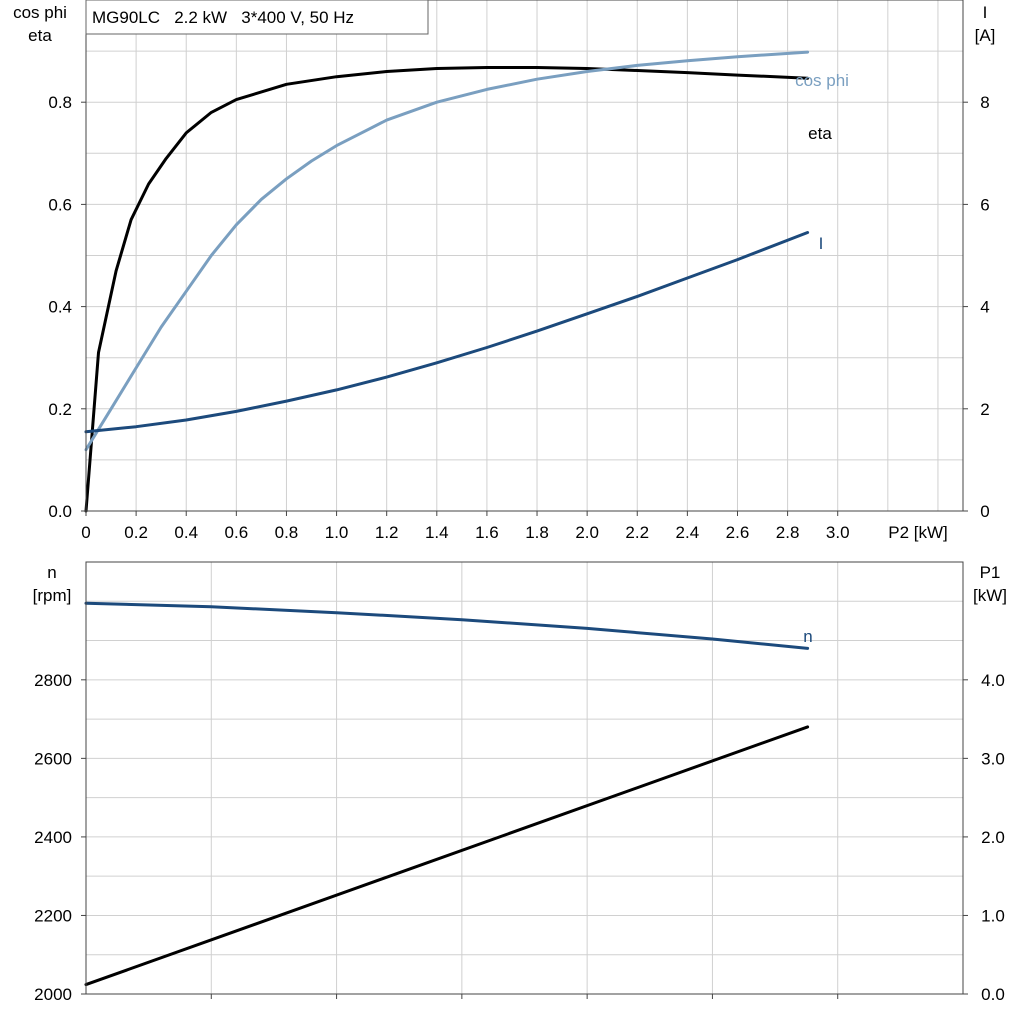 The height and width of the screenshot is (1024, 1024). What do you see at coordinates (984, 102) in the screenshot?
I see `top-right-tick-label: 8` at bounding box center [984, 102].